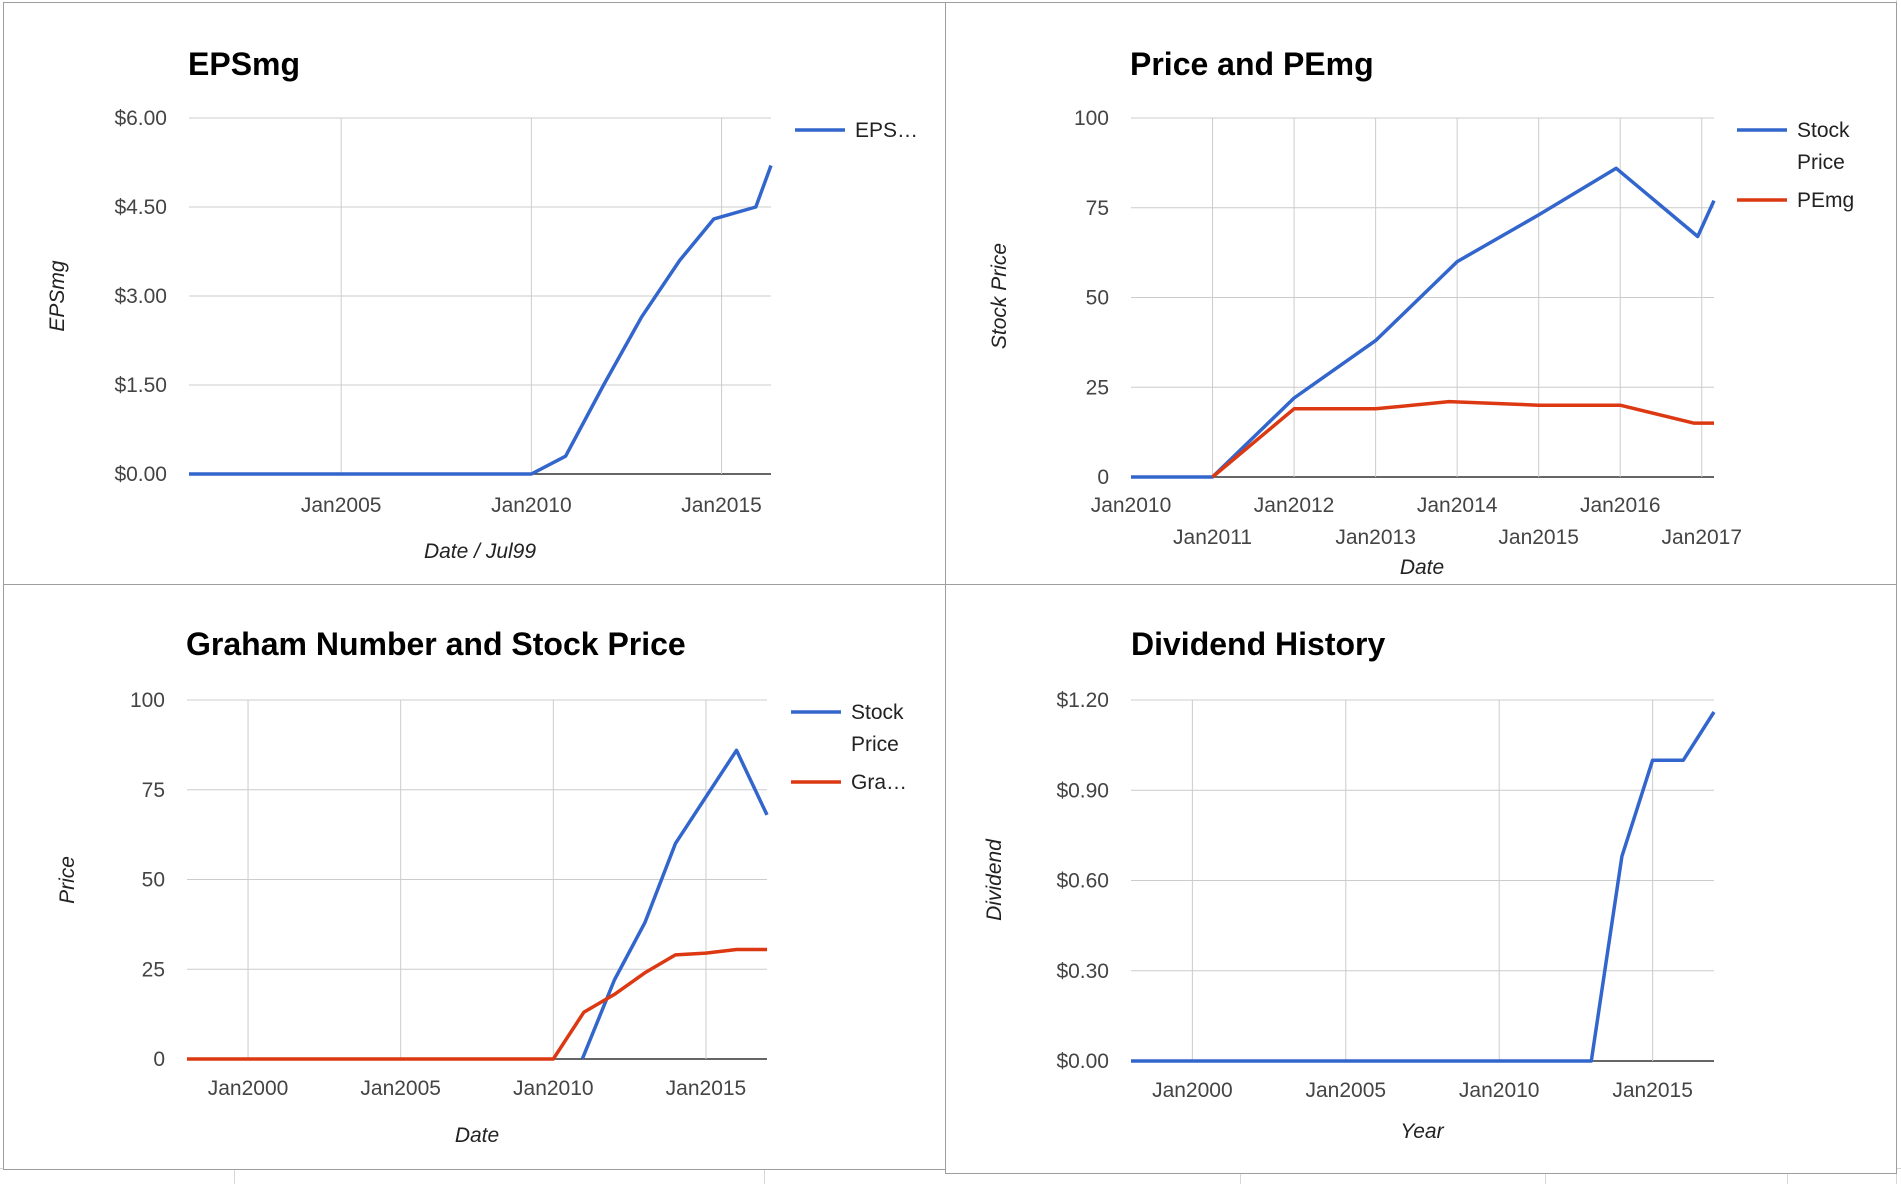 The width and height of the screenshot is (1901, 1184). Describe the element at coordinates (1294, 505) in the screenshot. I see `x-tick-label: Jan2012` at that location.